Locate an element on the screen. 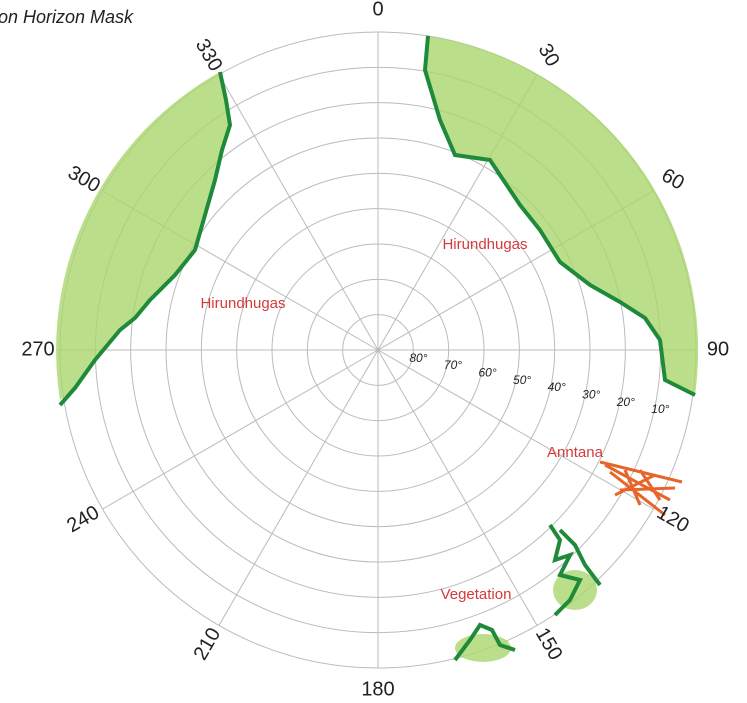 The width and height of the screenshot is (747, 703). elevation-label: 40° is located at coordinates (557, 387).